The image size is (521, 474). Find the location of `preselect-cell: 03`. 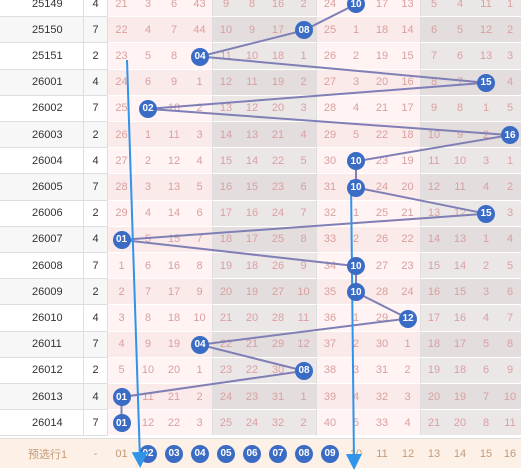

preselect-cell: 03 is located at coordinates (174, 453).